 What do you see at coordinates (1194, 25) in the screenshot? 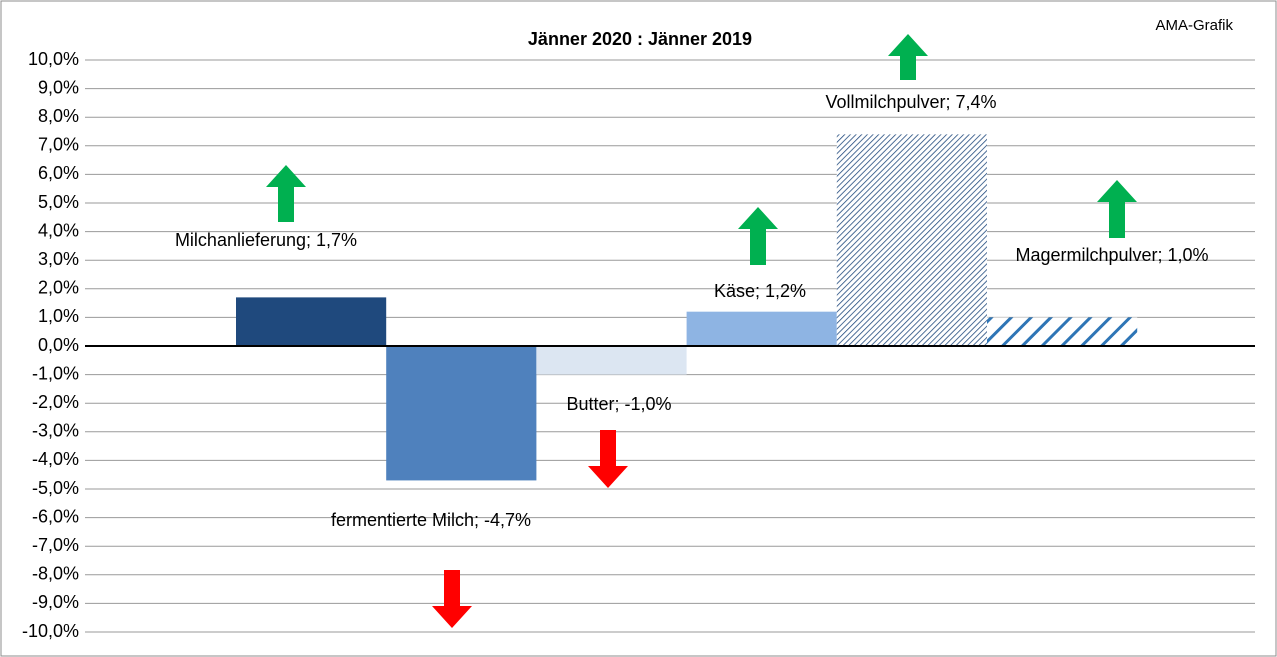
I see `annotation: AMA-Grafik` at bounding box center [1194, 25].